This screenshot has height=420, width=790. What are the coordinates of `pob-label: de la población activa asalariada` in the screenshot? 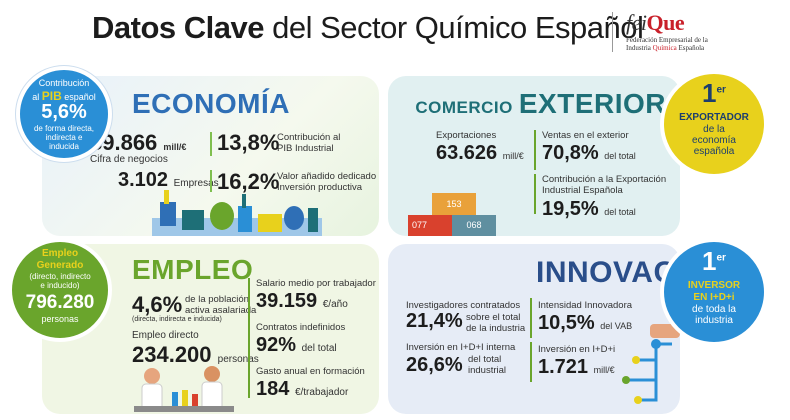 It's located at (221, 305).